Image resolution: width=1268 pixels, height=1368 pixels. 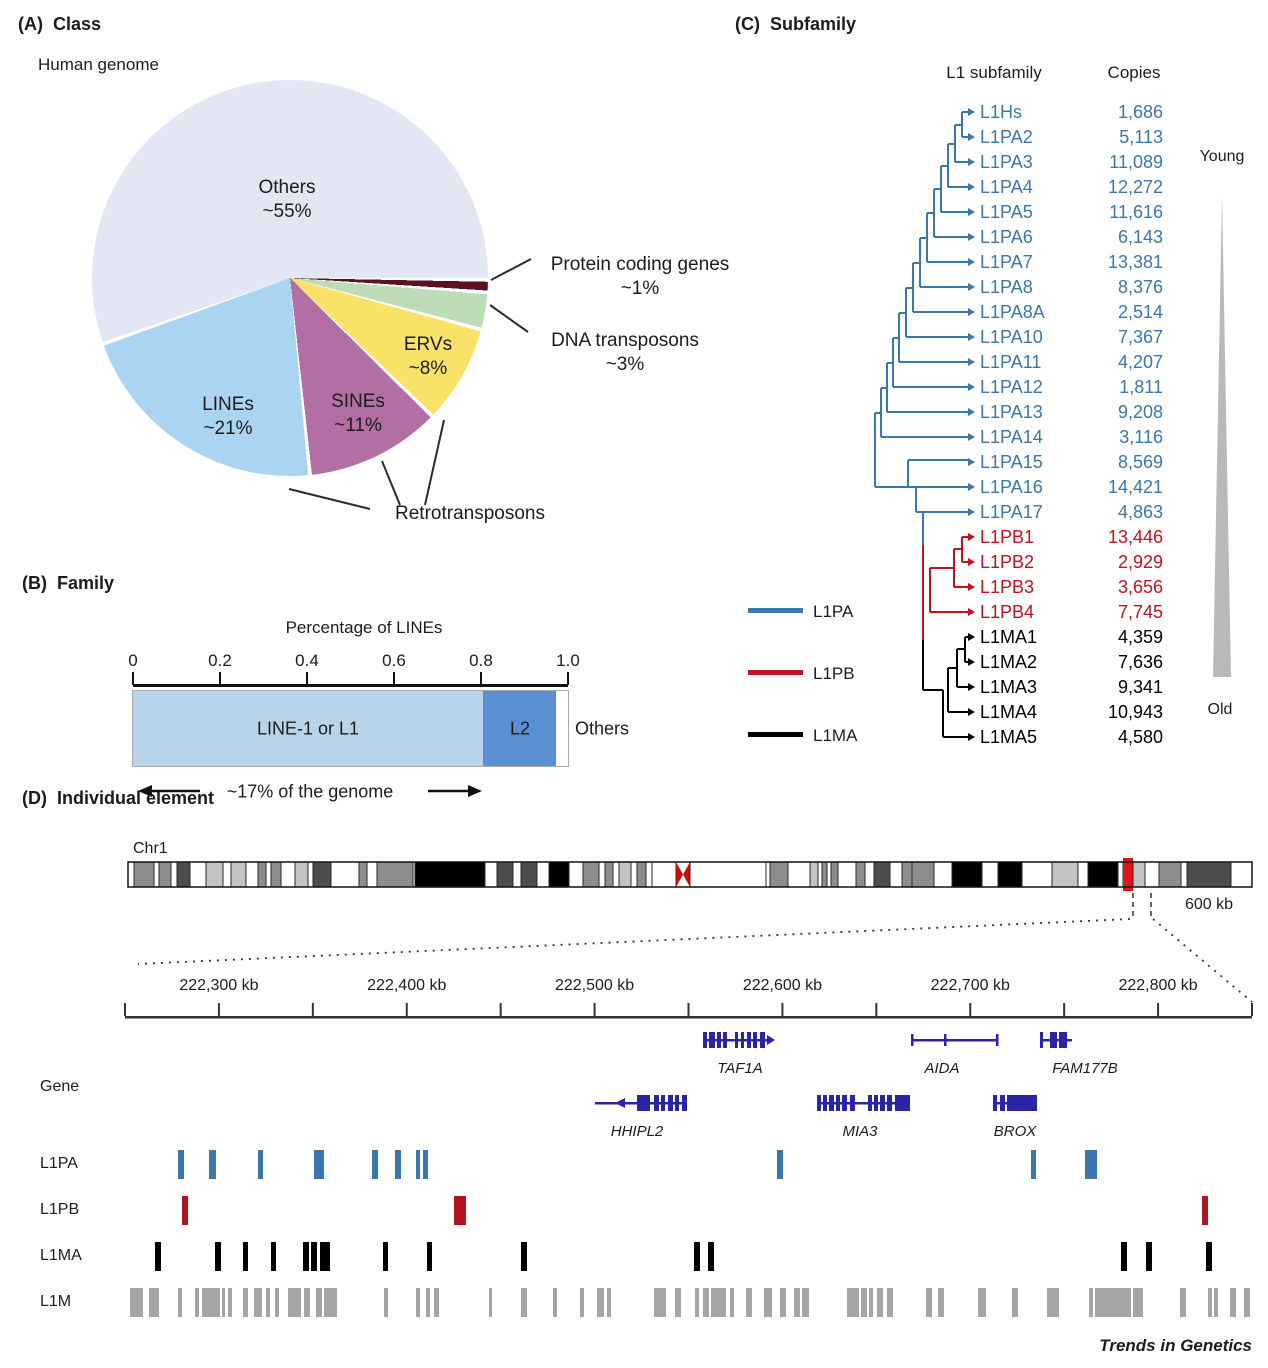 What do you see at coordinates (1135, 712) in the screenshot?
I see `copies-value: 10,943` at bounding box center [1135, 712].